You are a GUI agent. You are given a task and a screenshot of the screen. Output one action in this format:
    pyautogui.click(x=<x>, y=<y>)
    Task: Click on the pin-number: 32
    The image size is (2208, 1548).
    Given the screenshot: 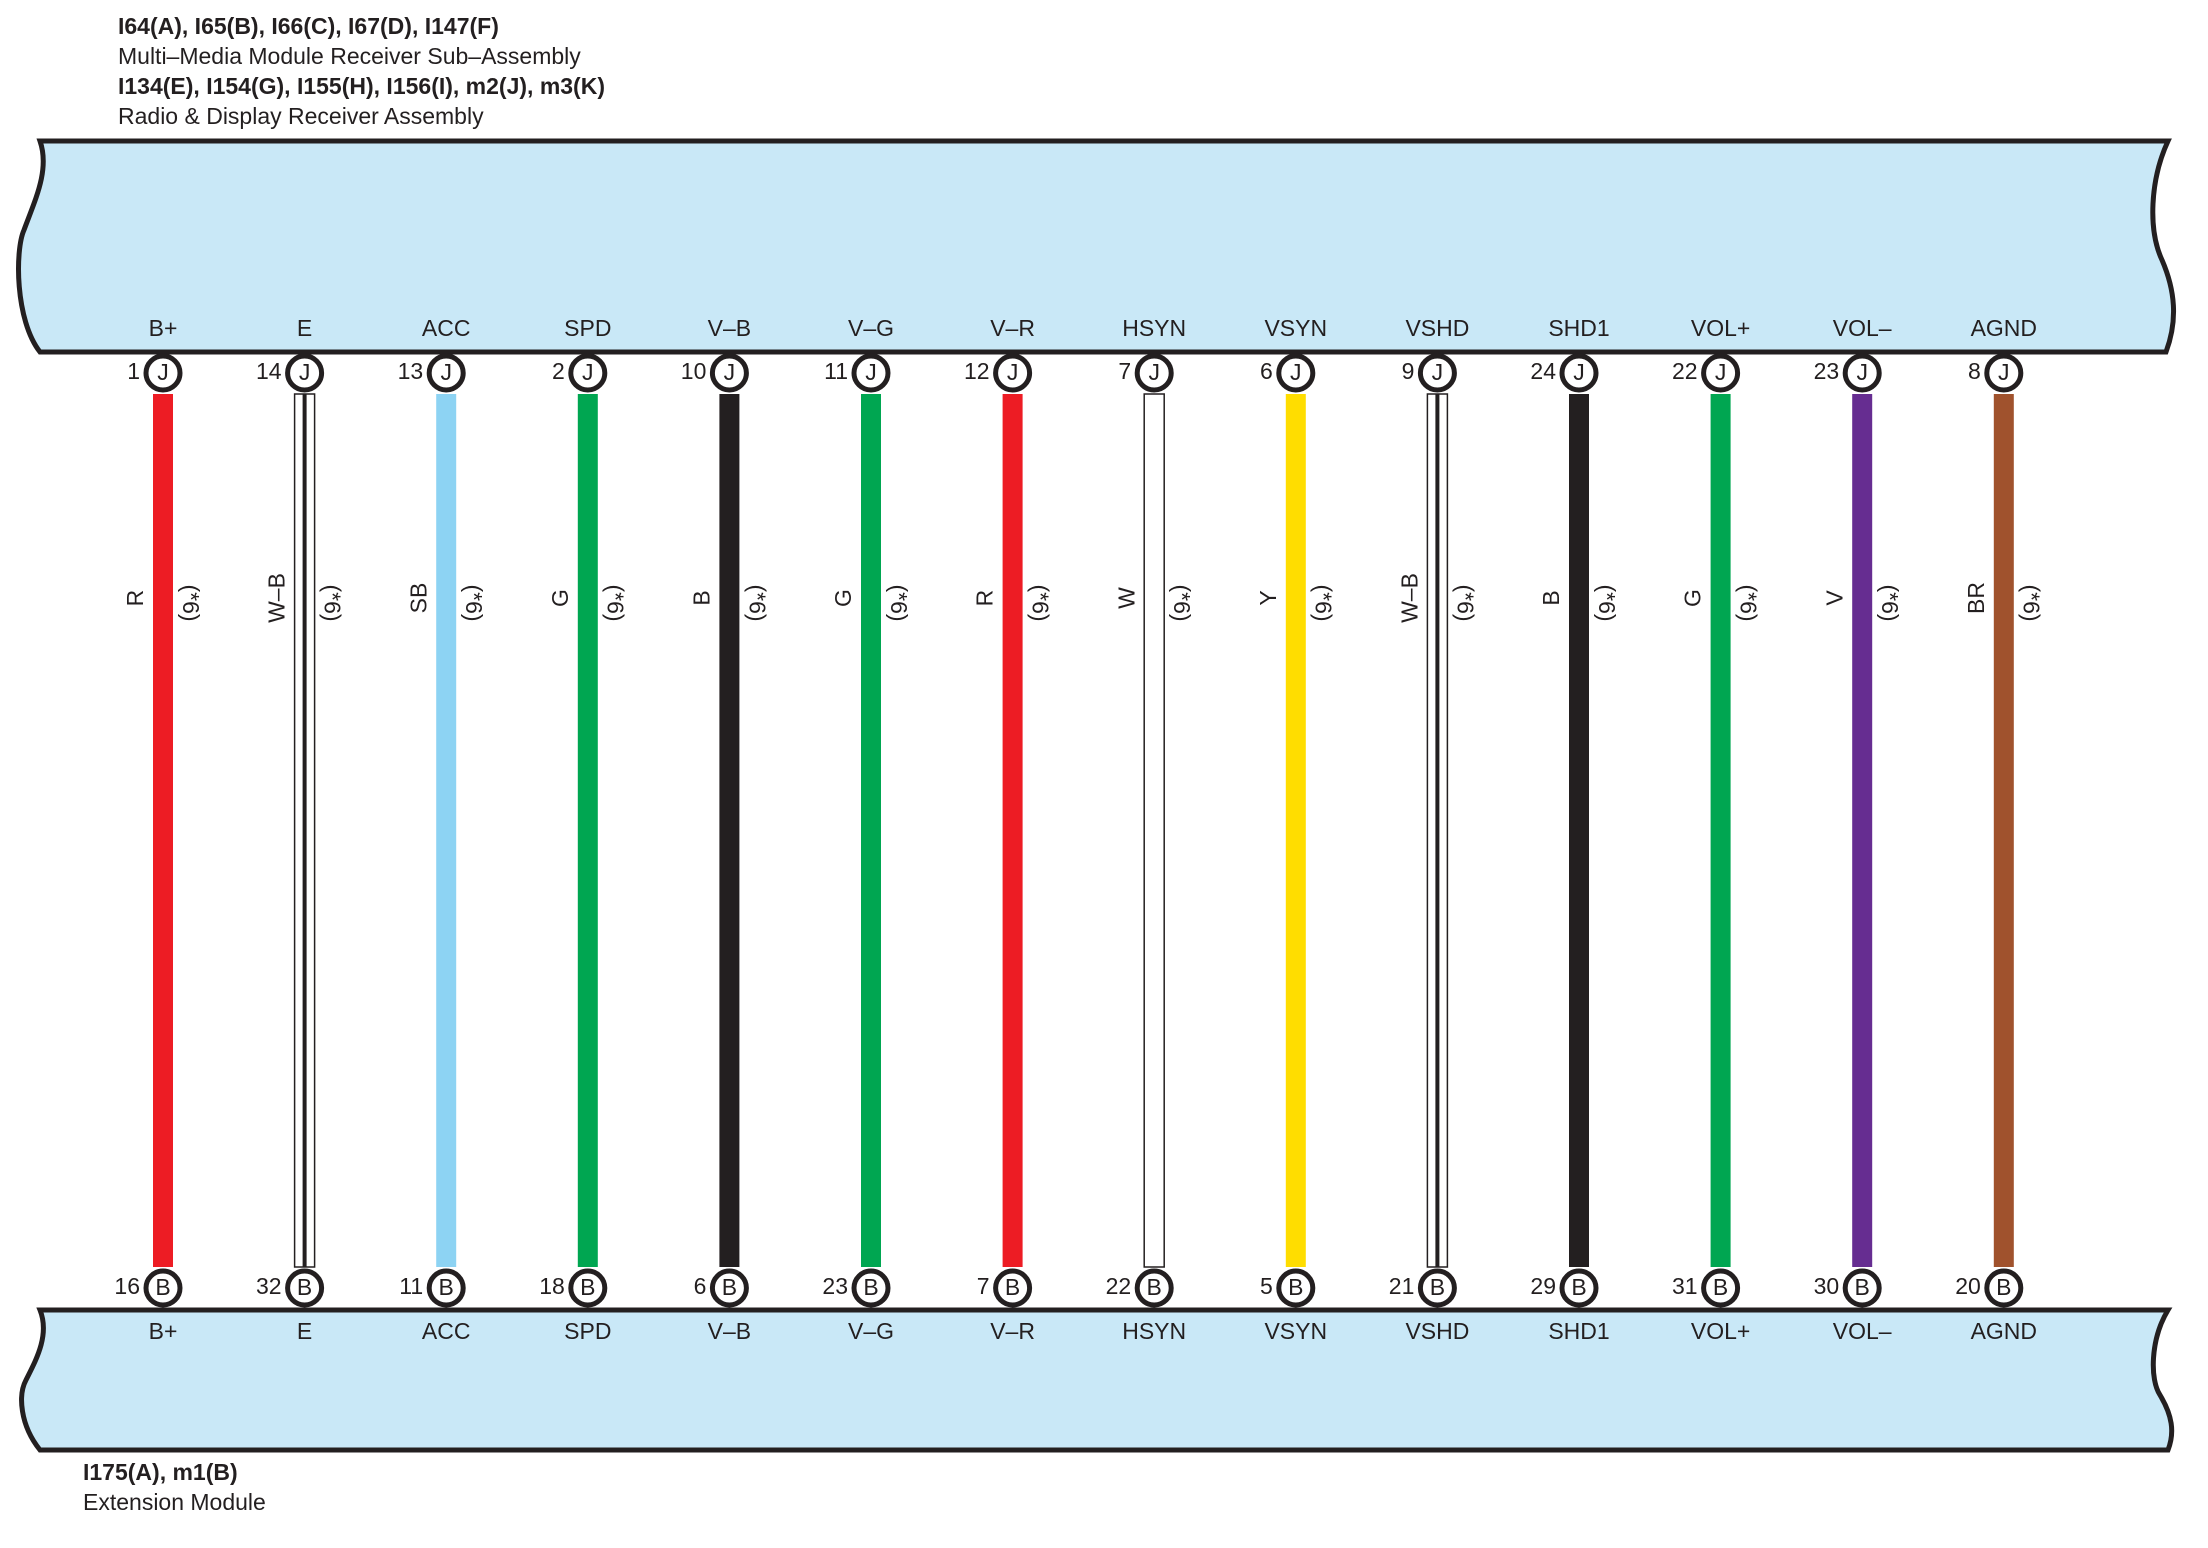 What is the action you would take?
    pyautogui.click(x=269, y=1286)
    